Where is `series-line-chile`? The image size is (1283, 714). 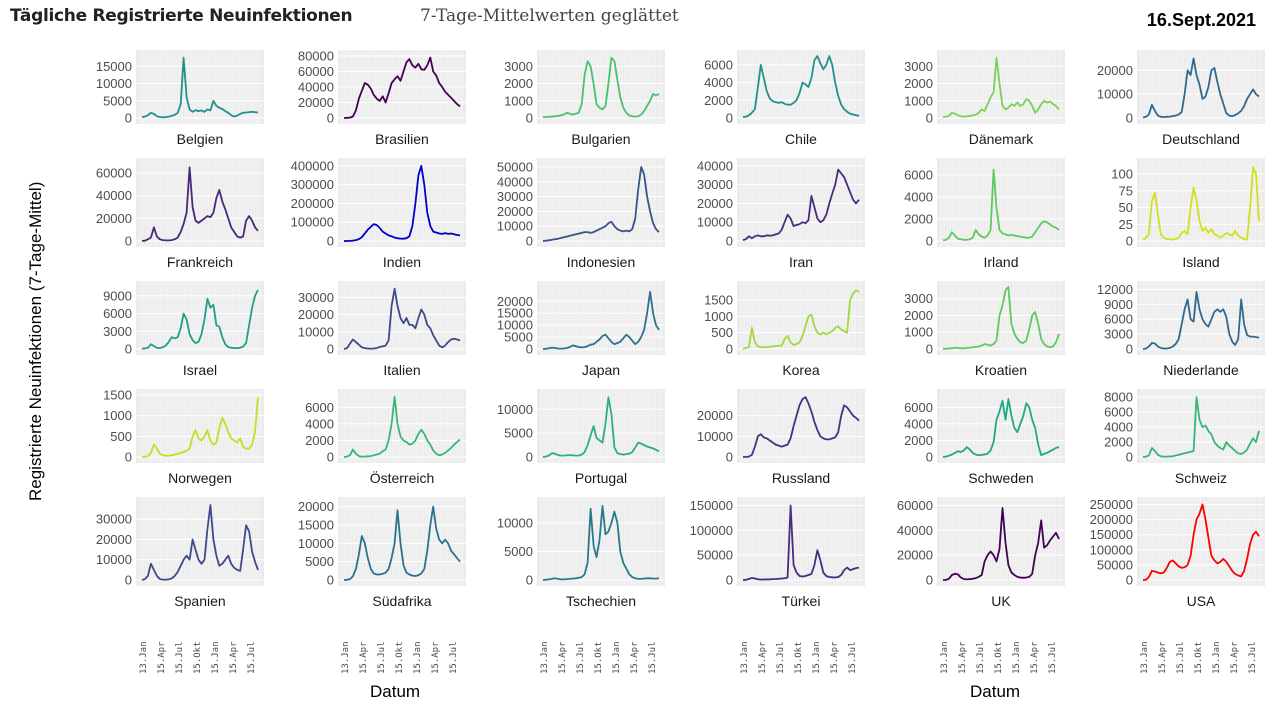 series-line-chile is located at coordinates (801, 86).